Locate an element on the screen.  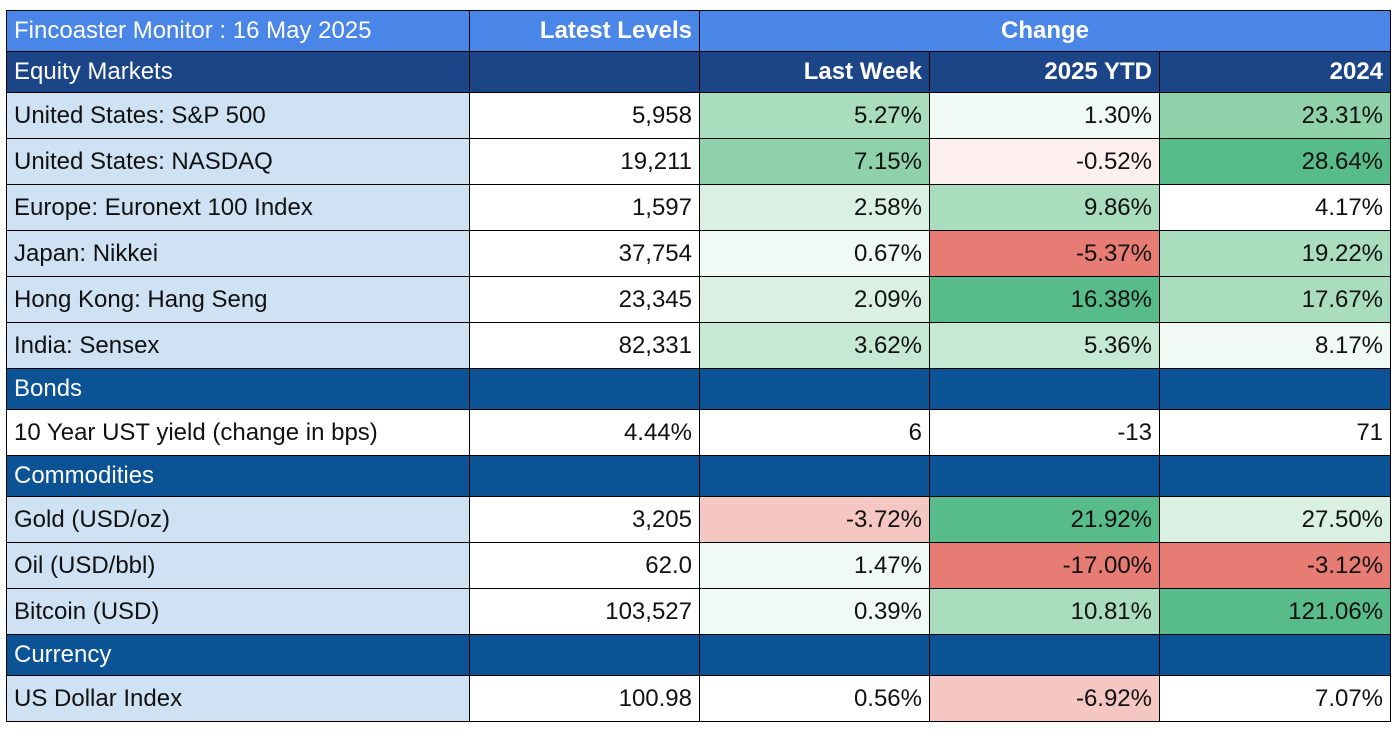
row-label: Japan: Nikkei is located at coordinates (238, 253).